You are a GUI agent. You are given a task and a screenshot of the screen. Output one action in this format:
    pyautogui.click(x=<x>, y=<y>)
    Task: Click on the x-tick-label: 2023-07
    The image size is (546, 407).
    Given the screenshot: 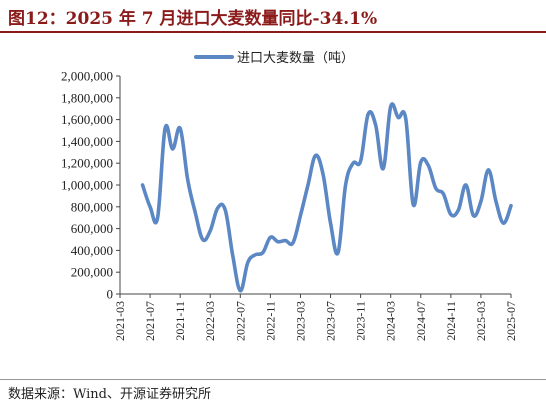 What is the action you would take?
    pyautogui.click(x=331, y=321)
    